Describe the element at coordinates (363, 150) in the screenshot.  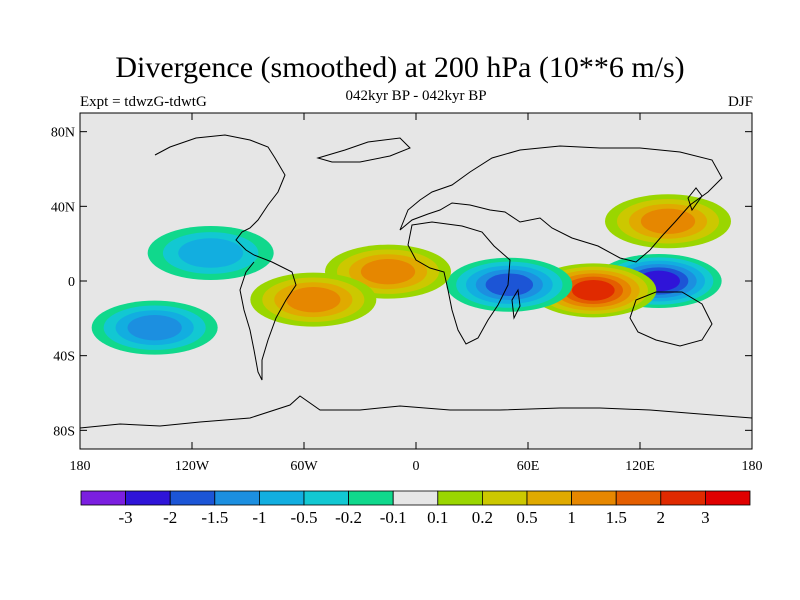
I see `coast-greenland` at that location.